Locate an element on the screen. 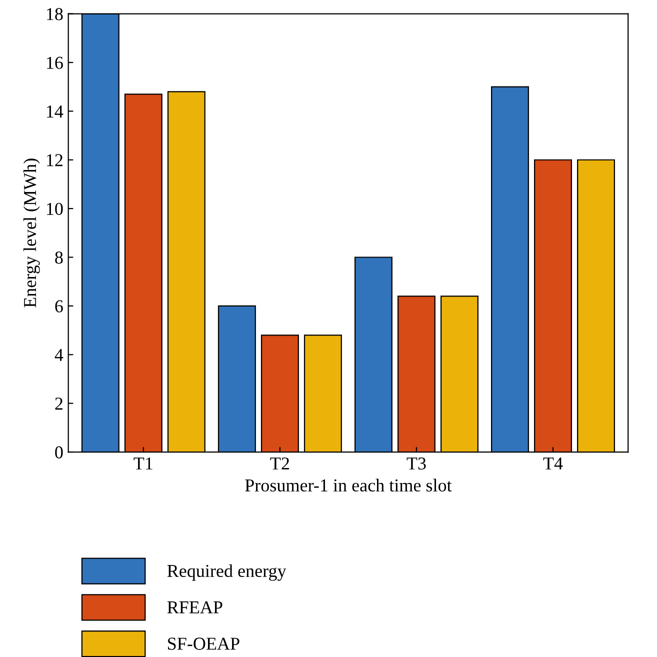 This screenshot has height=657, width=657. x-axis-title: Prosumer-1 in each time slot is located at coordinates (348, 485).